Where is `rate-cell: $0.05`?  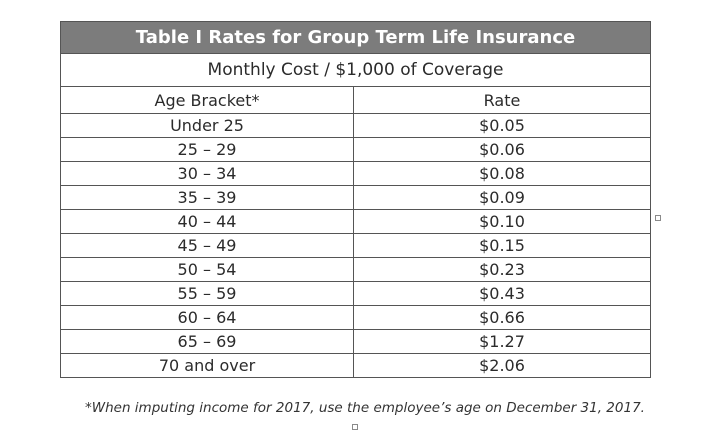 rate-cell: $0.05 is located at coordinates (502, 125).